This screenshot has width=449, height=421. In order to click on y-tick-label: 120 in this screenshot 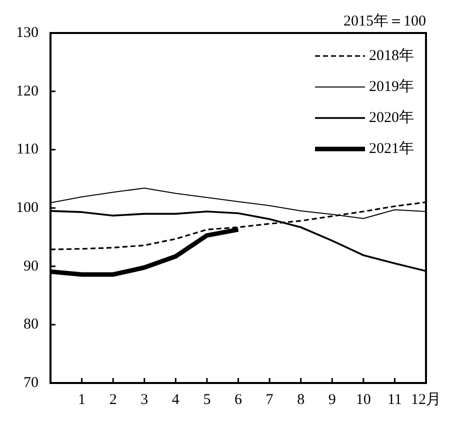, I will do `click(27, 91)`.